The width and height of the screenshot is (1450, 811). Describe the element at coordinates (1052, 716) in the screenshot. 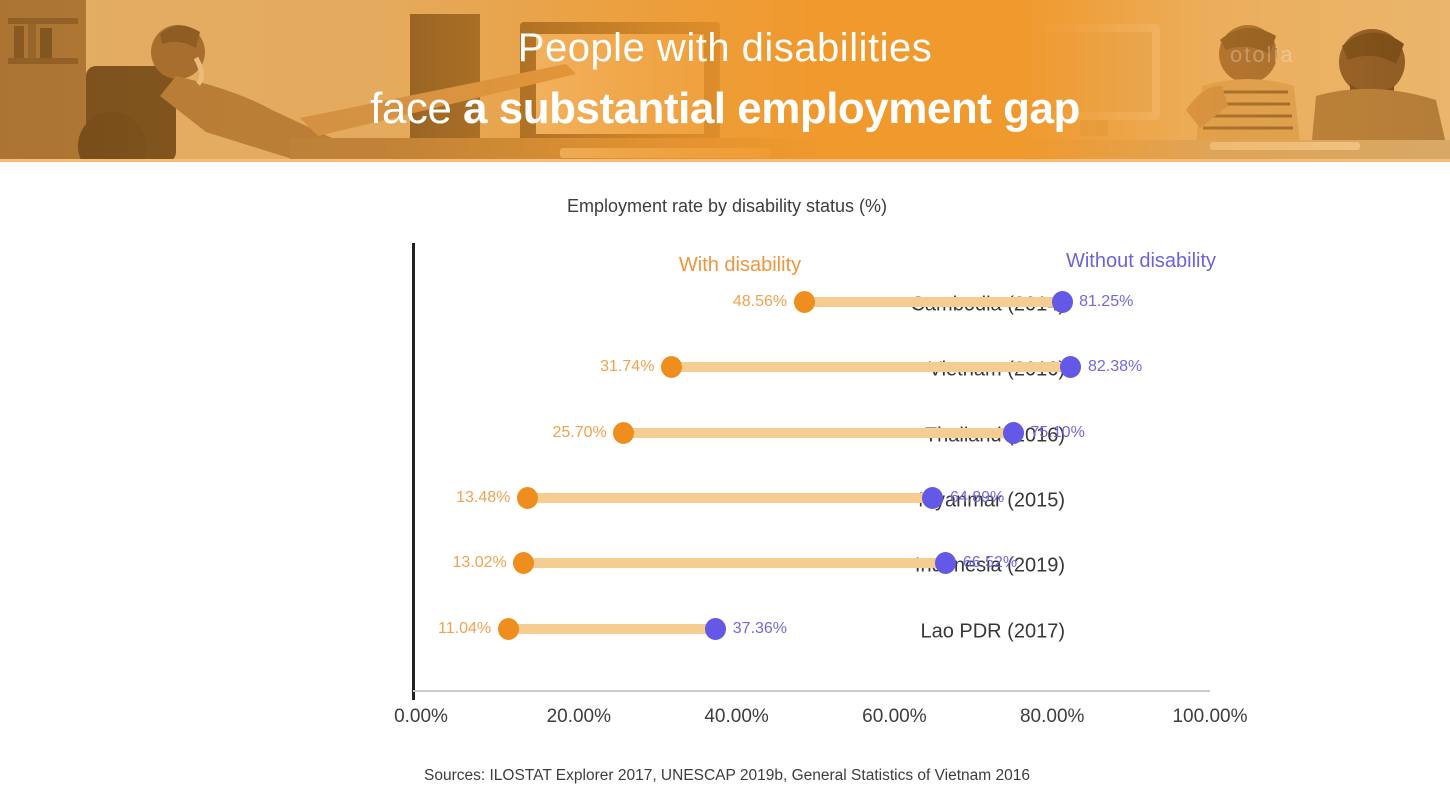

I see `x-tick-label: 80.00%` at that location.